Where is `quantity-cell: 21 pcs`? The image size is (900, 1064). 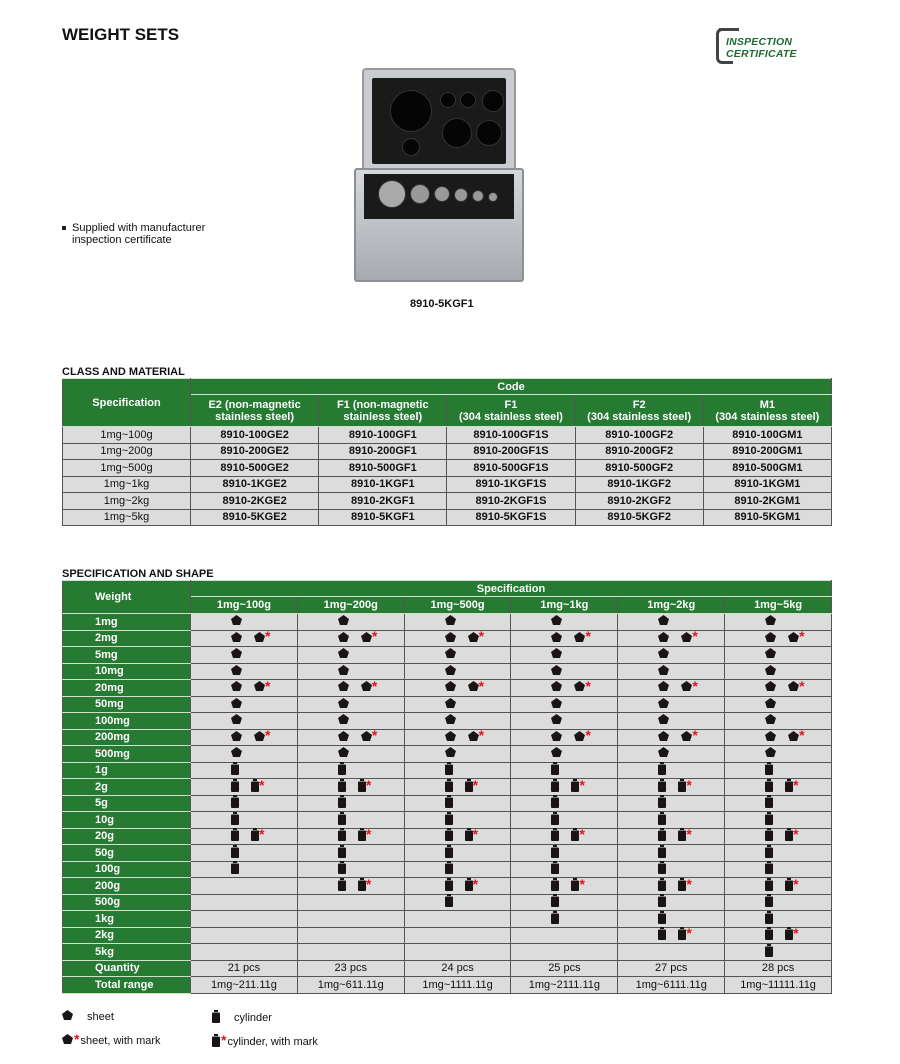 quantity-cell: 21 pcs is located at coordinates (244, 968).